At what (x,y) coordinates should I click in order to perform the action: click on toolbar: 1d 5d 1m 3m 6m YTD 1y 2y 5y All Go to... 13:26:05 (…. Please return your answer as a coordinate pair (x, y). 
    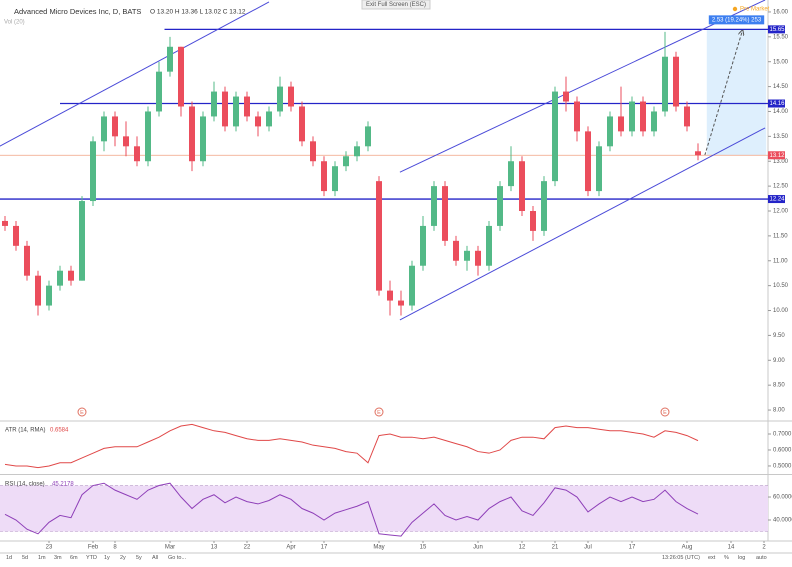
    Looking at the image, I should click on (386, 558).